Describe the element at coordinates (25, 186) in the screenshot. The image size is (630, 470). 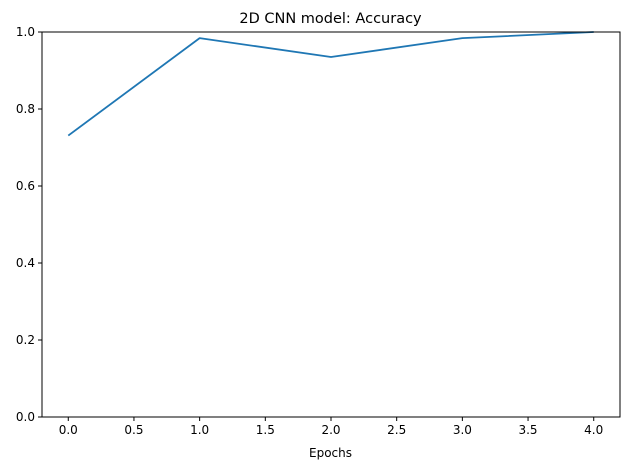
I see `y-tick-label: 0.6` at that location.